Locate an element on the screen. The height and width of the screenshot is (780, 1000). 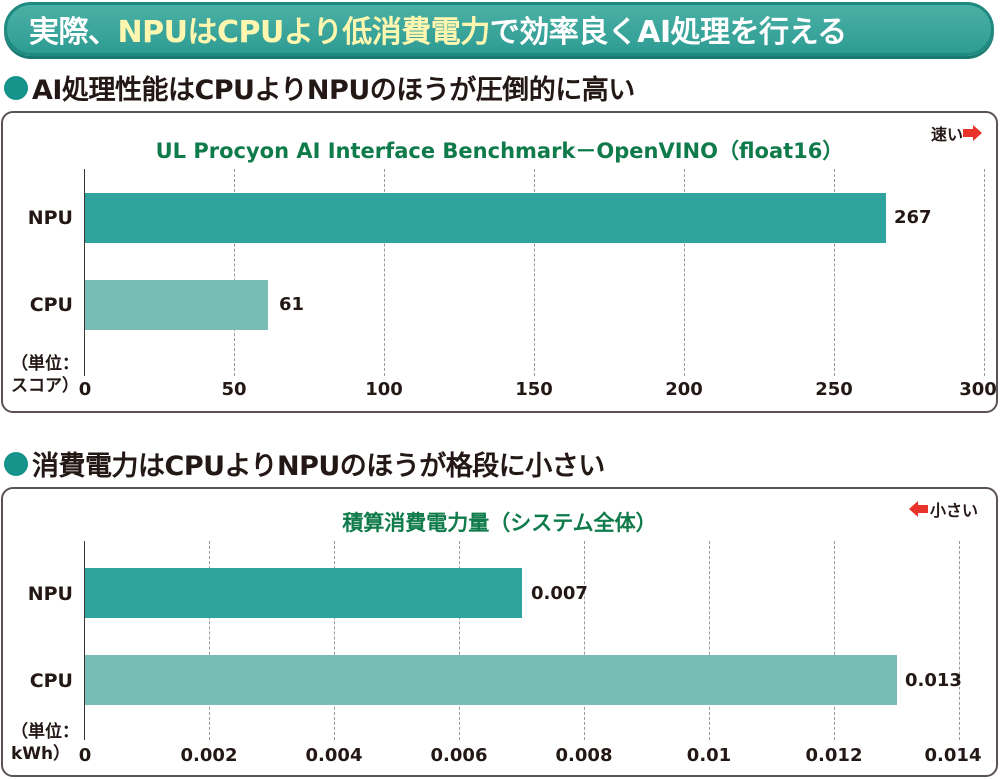
x-tick: 0.01 is located at coordinates (709, 755).